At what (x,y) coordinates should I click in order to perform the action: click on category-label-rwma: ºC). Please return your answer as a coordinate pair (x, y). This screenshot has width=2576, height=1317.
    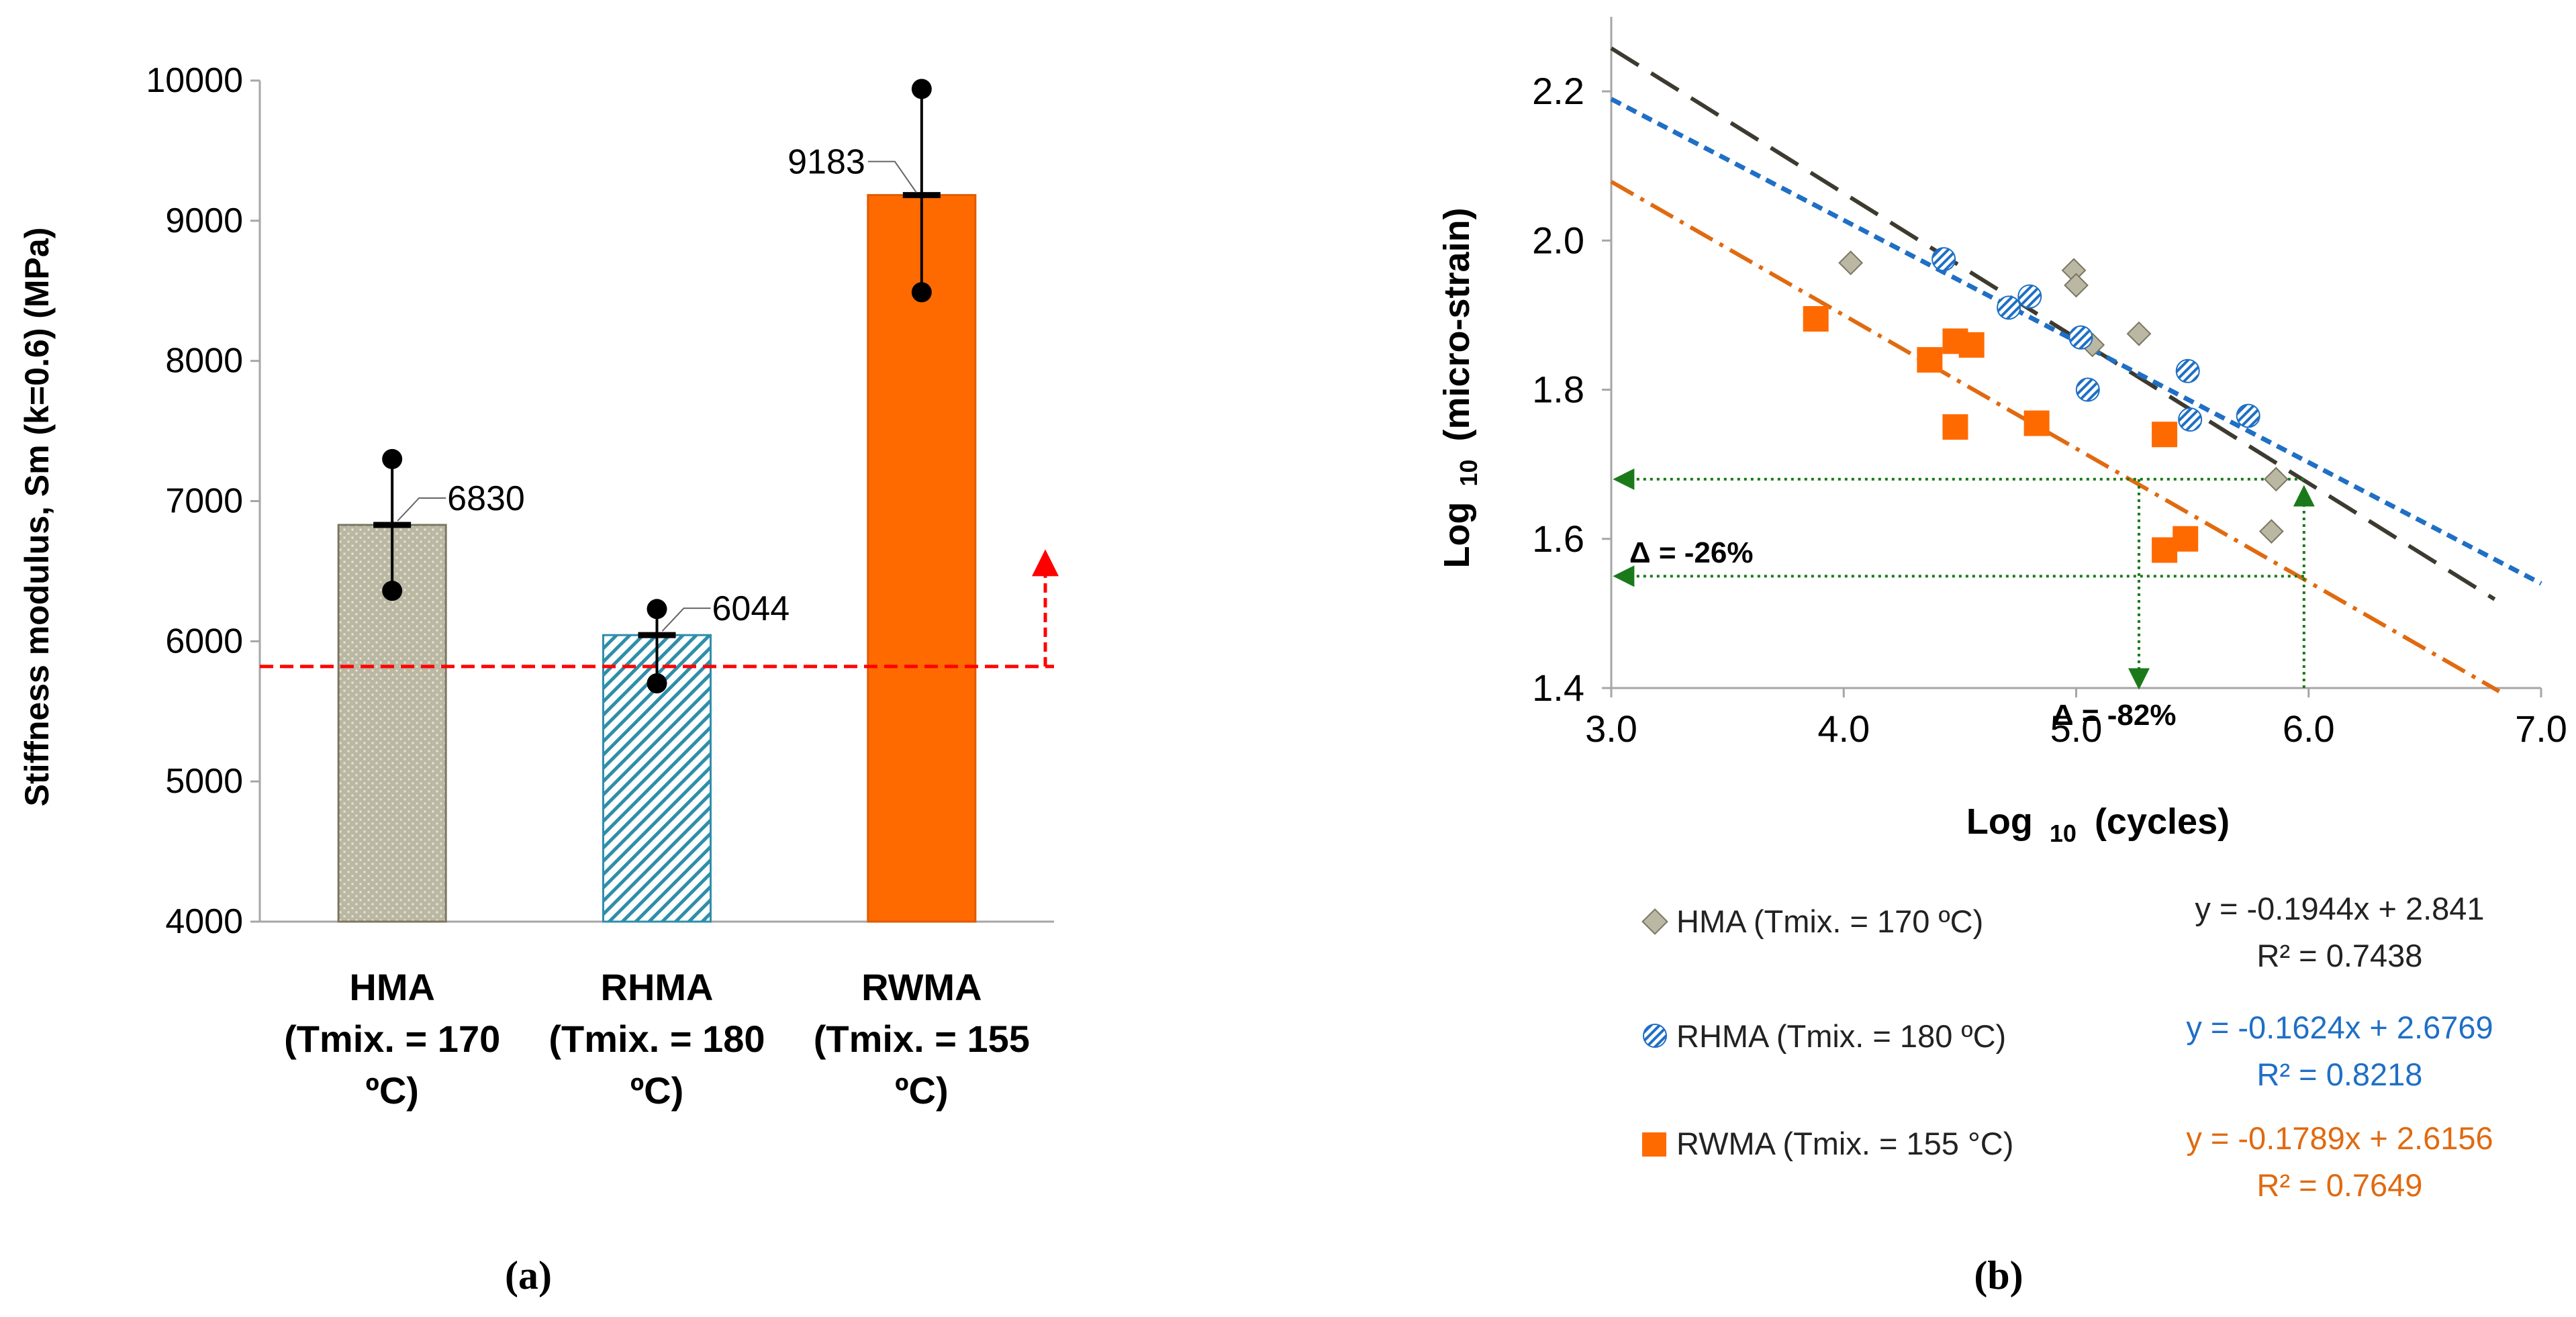
    Looking at the image, I should click on (922, 1090).